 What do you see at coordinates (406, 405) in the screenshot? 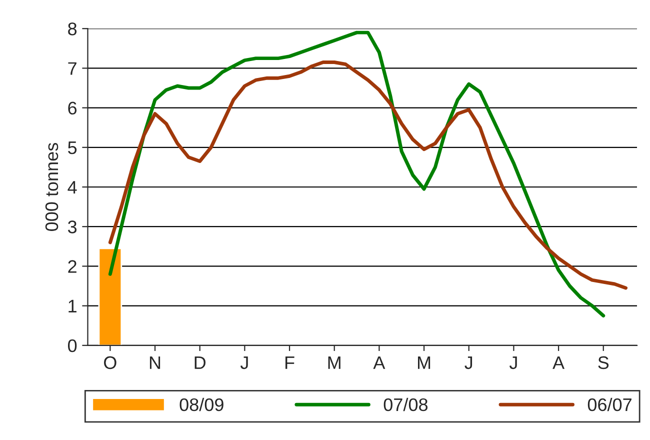
I see `legend-label: 07/08` at bounding box center [406, 405].